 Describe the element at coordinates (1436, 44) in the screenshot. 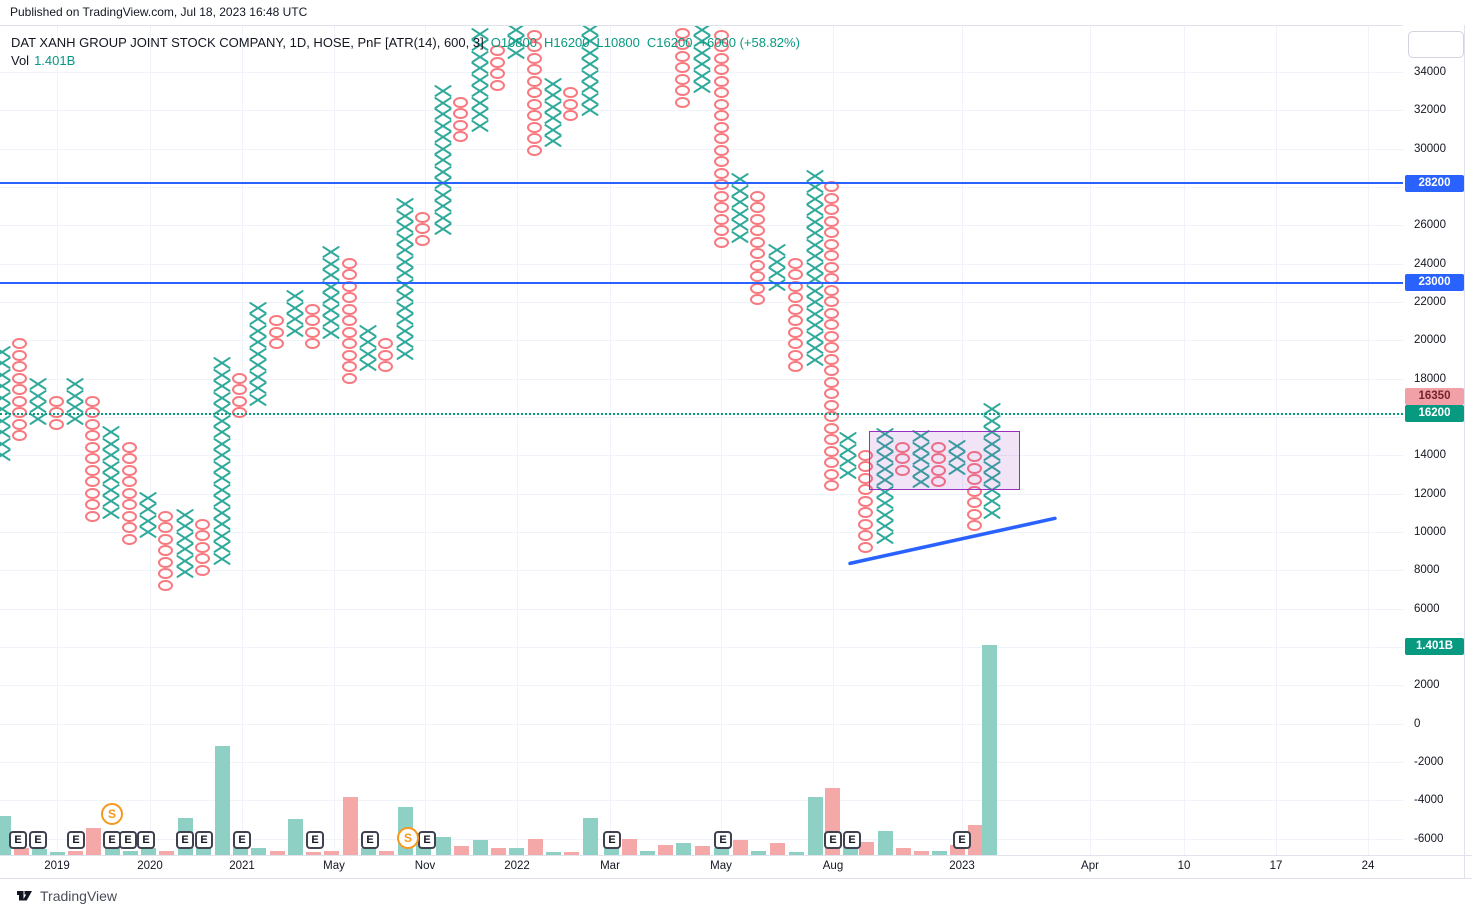

I see `snapshot-logo-button` at that location.